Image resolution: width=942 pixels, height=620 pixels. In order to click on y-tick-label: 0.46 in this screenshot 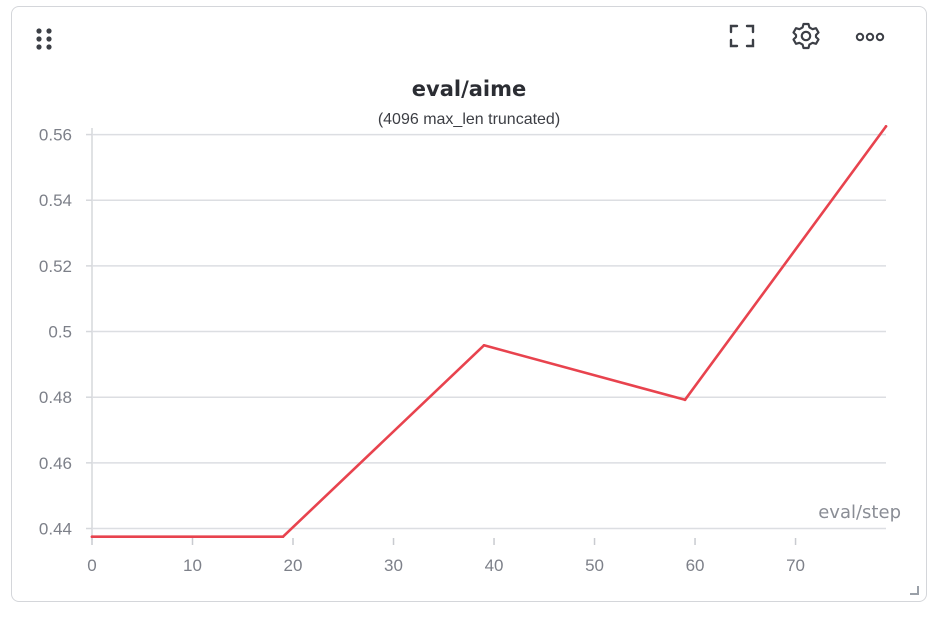, I will do `click(55, 463)`.